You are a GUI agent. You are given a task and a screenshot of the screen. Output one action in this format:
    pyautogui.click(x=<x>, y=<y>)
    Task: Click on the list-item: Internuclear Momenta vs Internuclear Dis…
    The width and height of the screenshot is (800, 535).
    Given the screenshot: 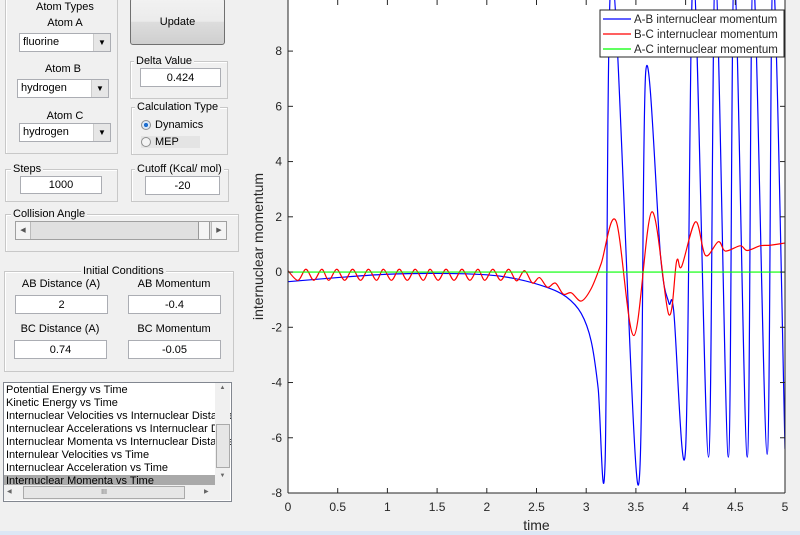 What is the action you would take?
    pyautogui.click(x=119, y=442)
    